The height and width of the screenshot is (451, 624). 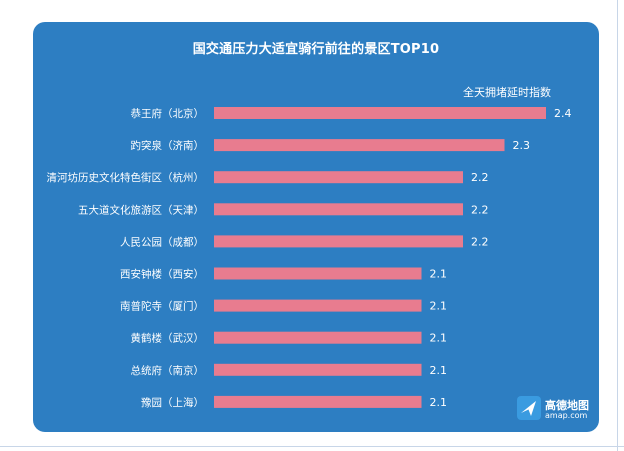 I want to click on category-label: 豫园（上海）, so click(x=172, y=402).